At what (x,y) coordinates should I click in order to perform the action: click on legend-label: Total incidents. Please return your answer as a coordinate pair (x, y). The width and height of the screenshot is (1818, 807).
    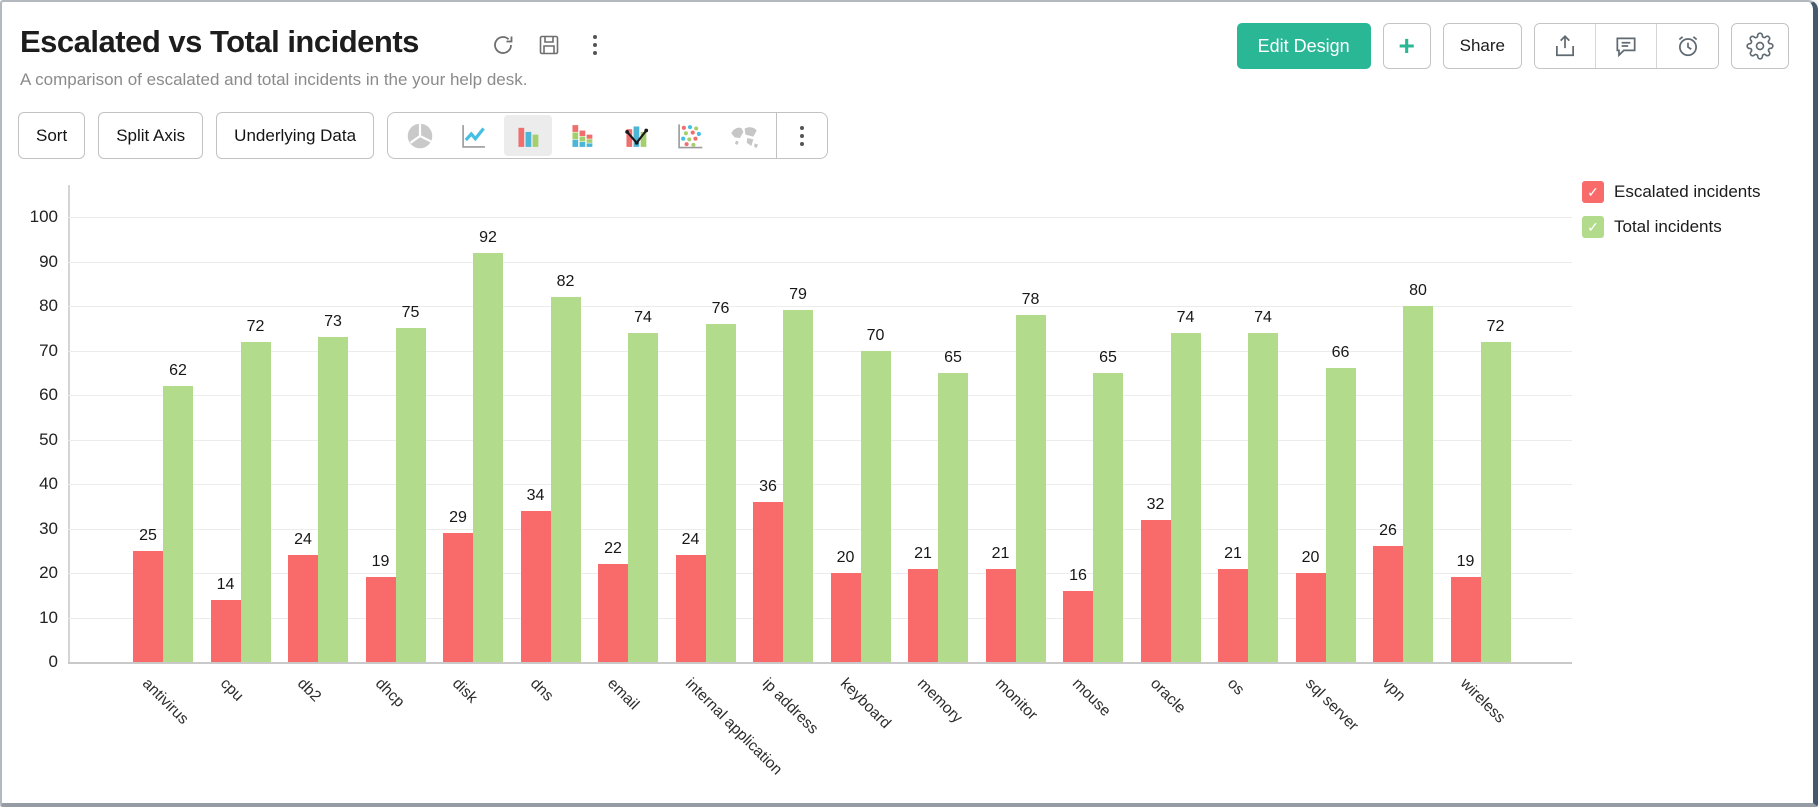
    Looking at the image, I should click on (1668, 226).